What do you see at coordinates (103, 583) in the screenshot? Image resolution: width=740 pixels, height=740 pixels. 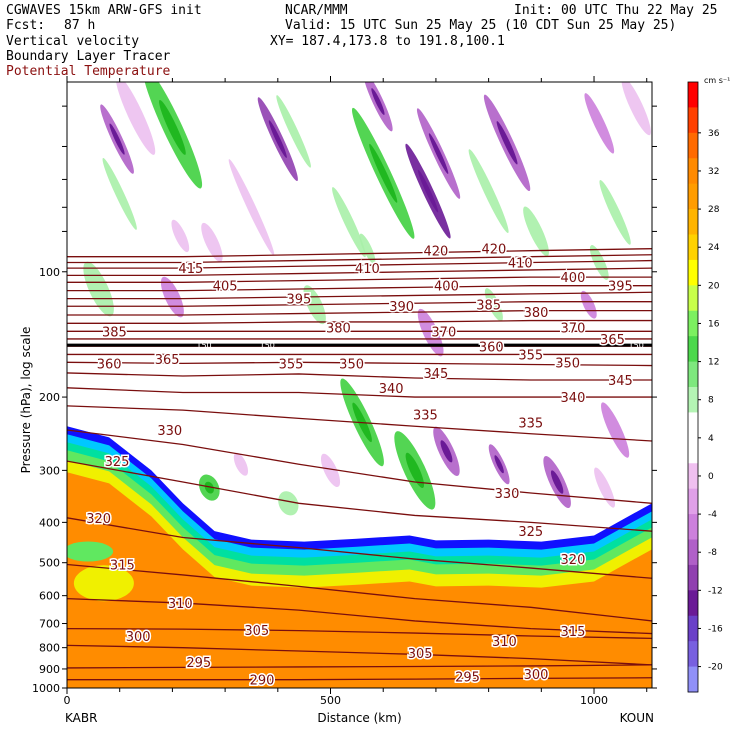 I see `pbl-patch-yellow` at bounding box center [103, 583].